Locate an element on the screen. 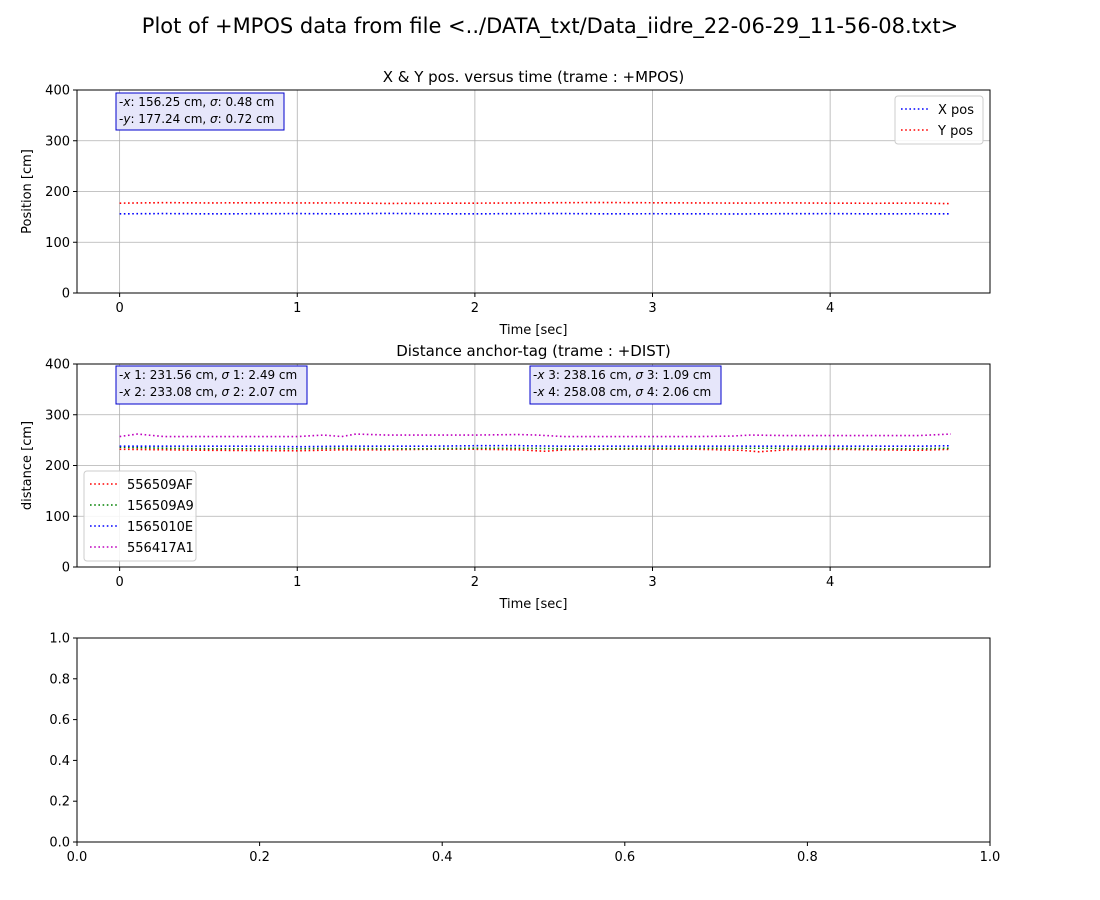 The image size is (1100, 900). stats-line: -x 1: 231.56 cm, σ 1: 2.49 cm is located at coordinates (208, 375).